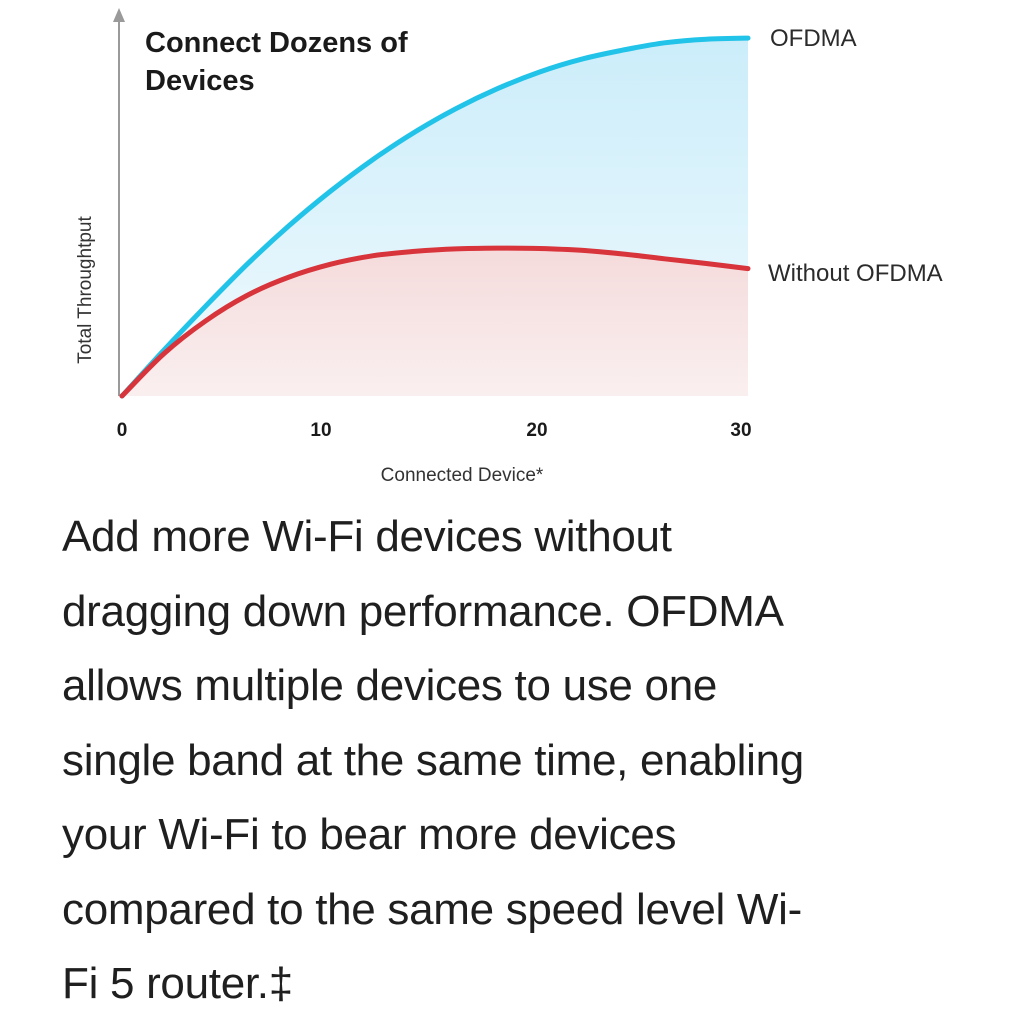  I want to click on area-fill-without-ofdma, so click(435, 322).